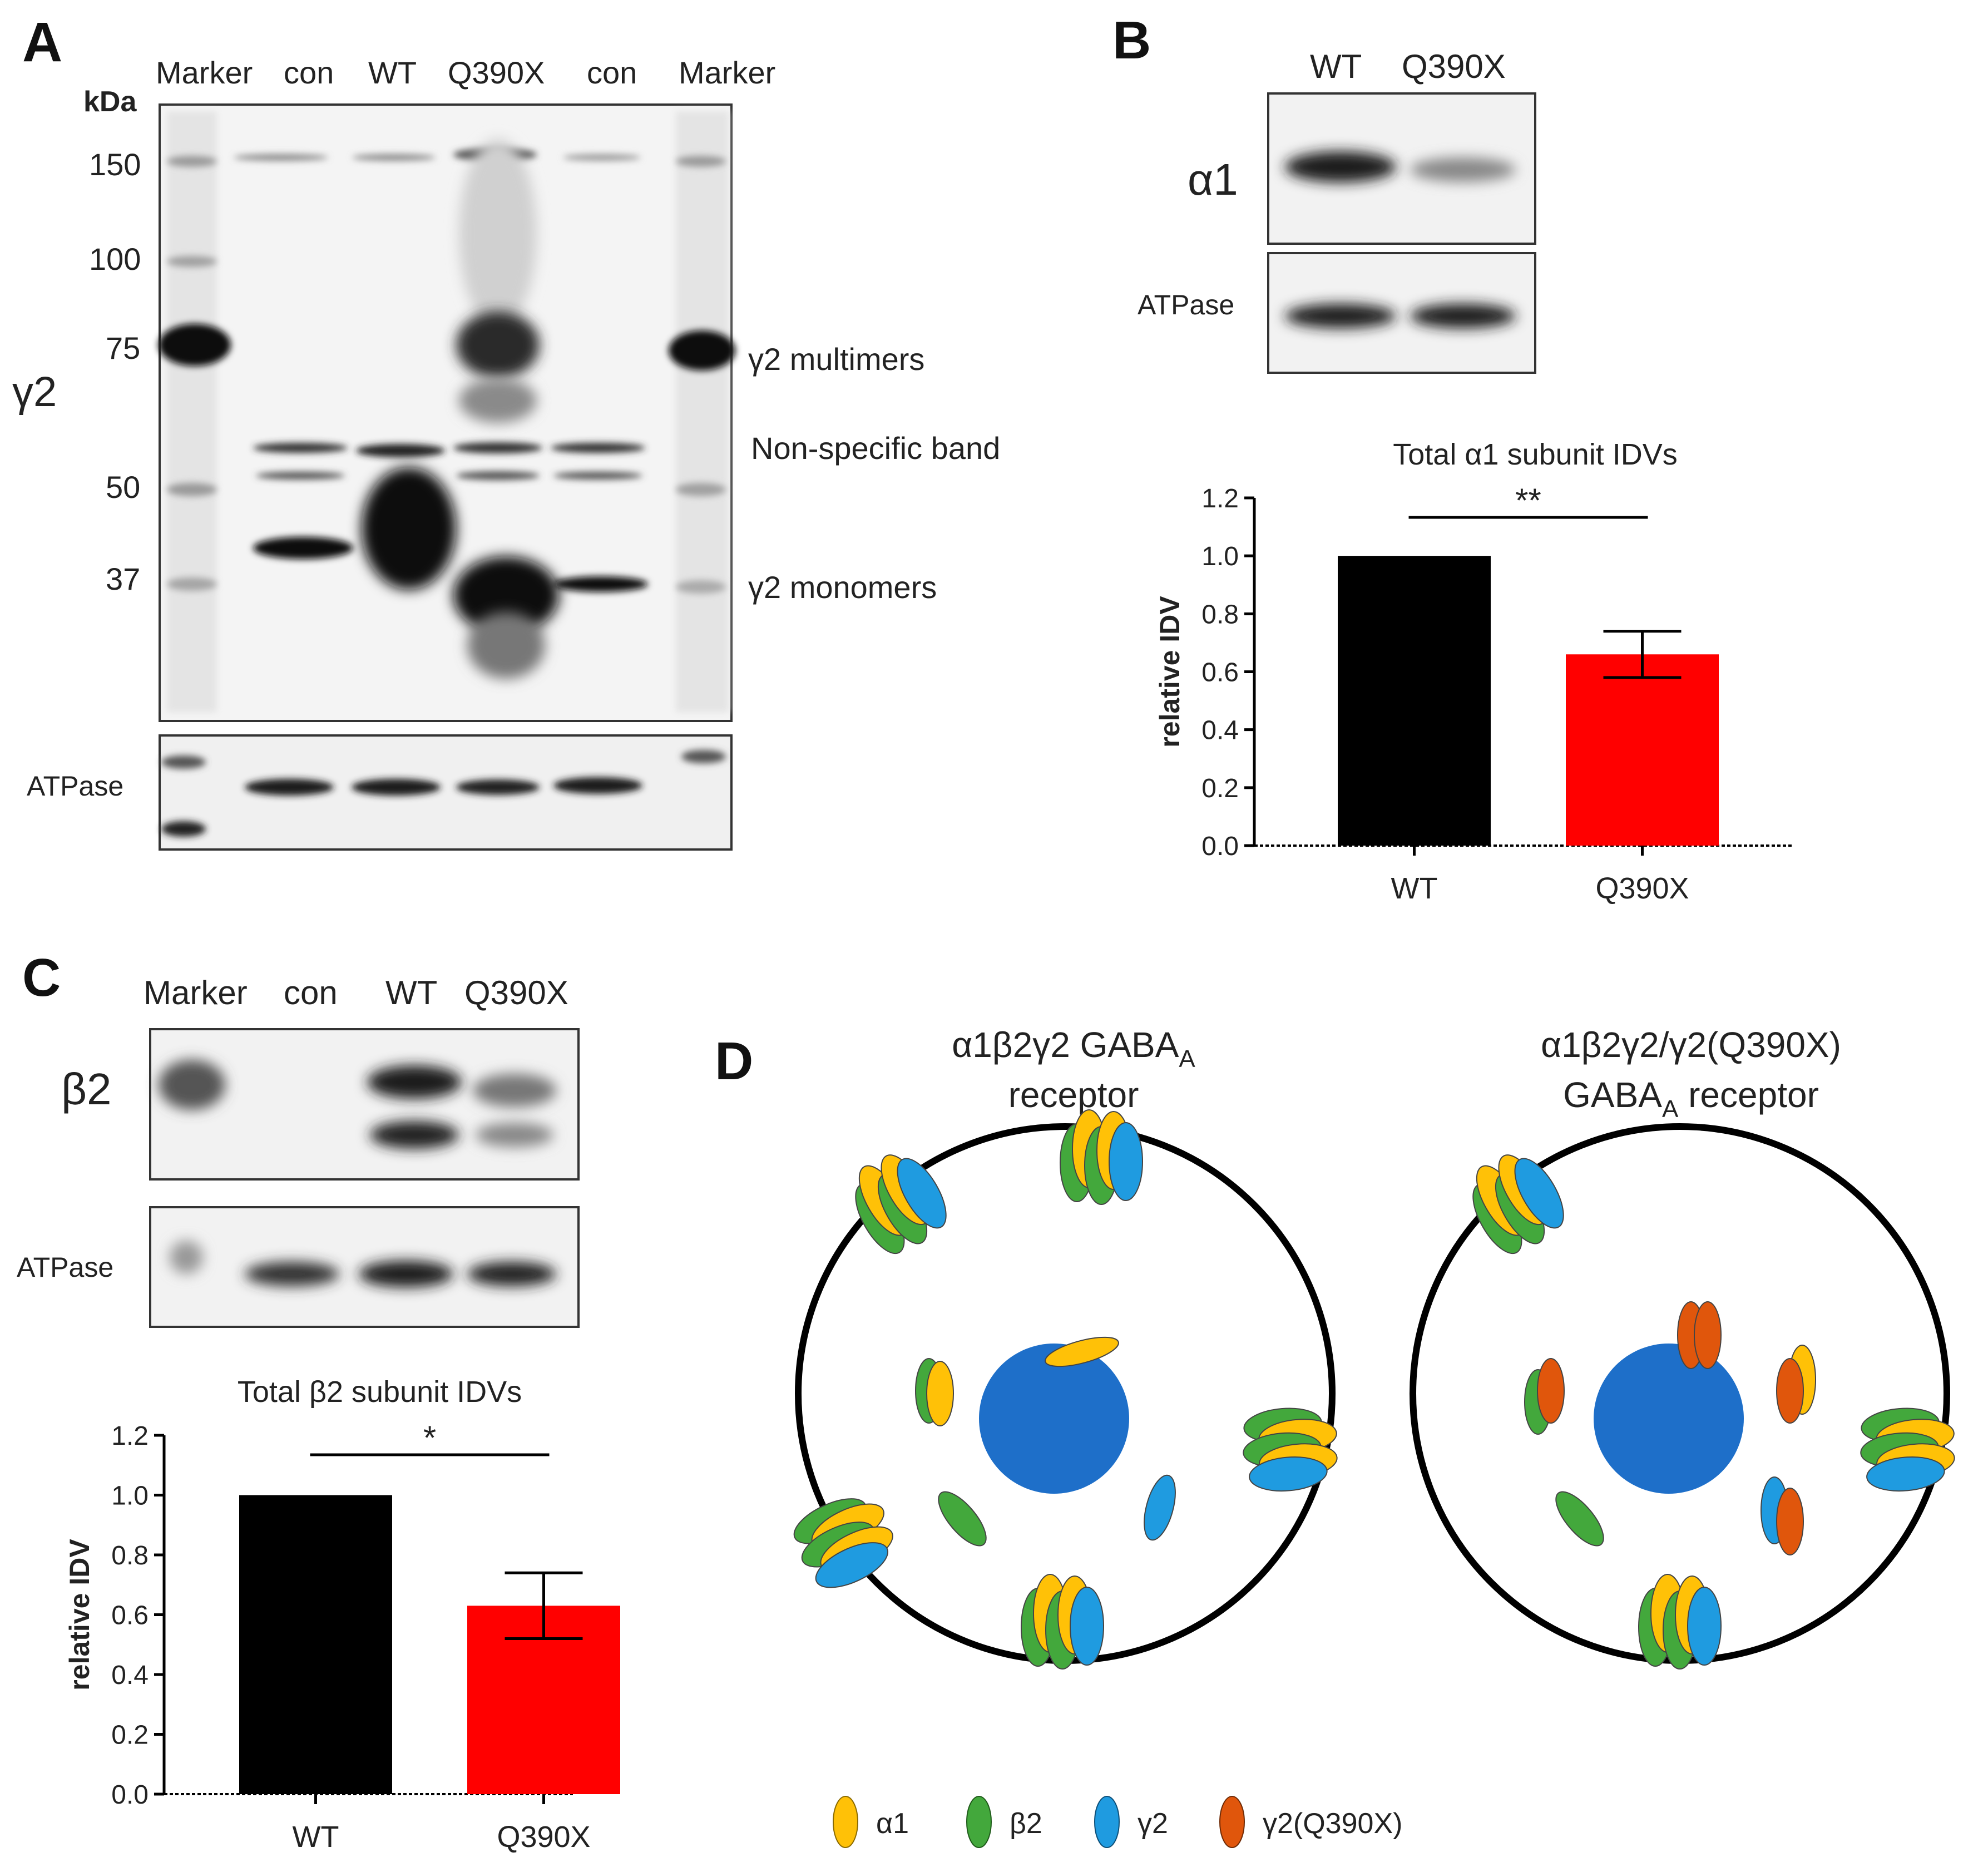 This screenshot has height=1862, width=1988. I want to click on lane-label-wt: WT, so click(392, 73).